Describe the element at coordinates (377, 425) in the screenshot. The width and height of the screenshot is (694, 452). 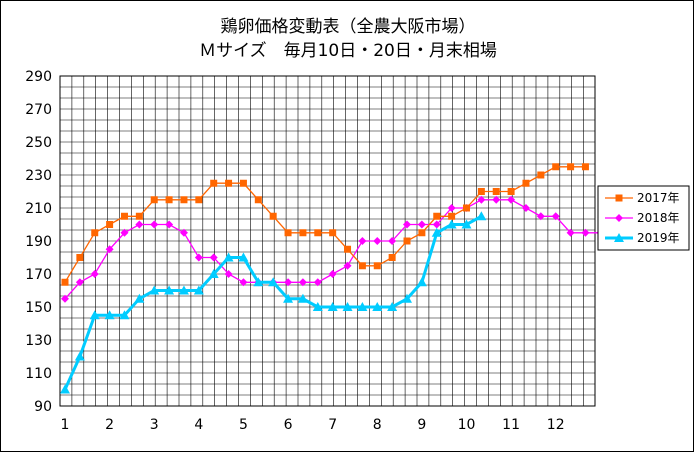
I see `x-tick-label: 8` at that location.